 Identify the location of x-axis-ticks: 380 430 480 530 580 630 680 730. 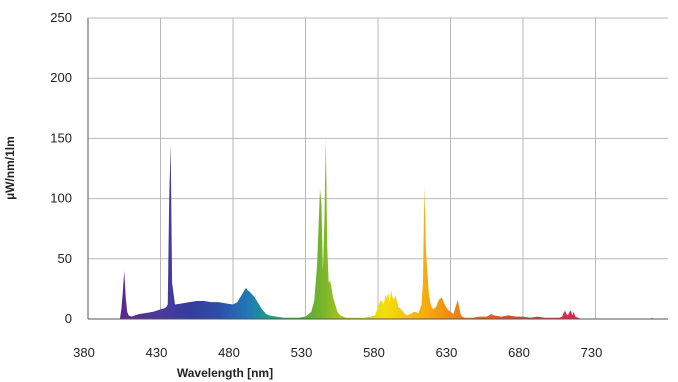
(337, 352).